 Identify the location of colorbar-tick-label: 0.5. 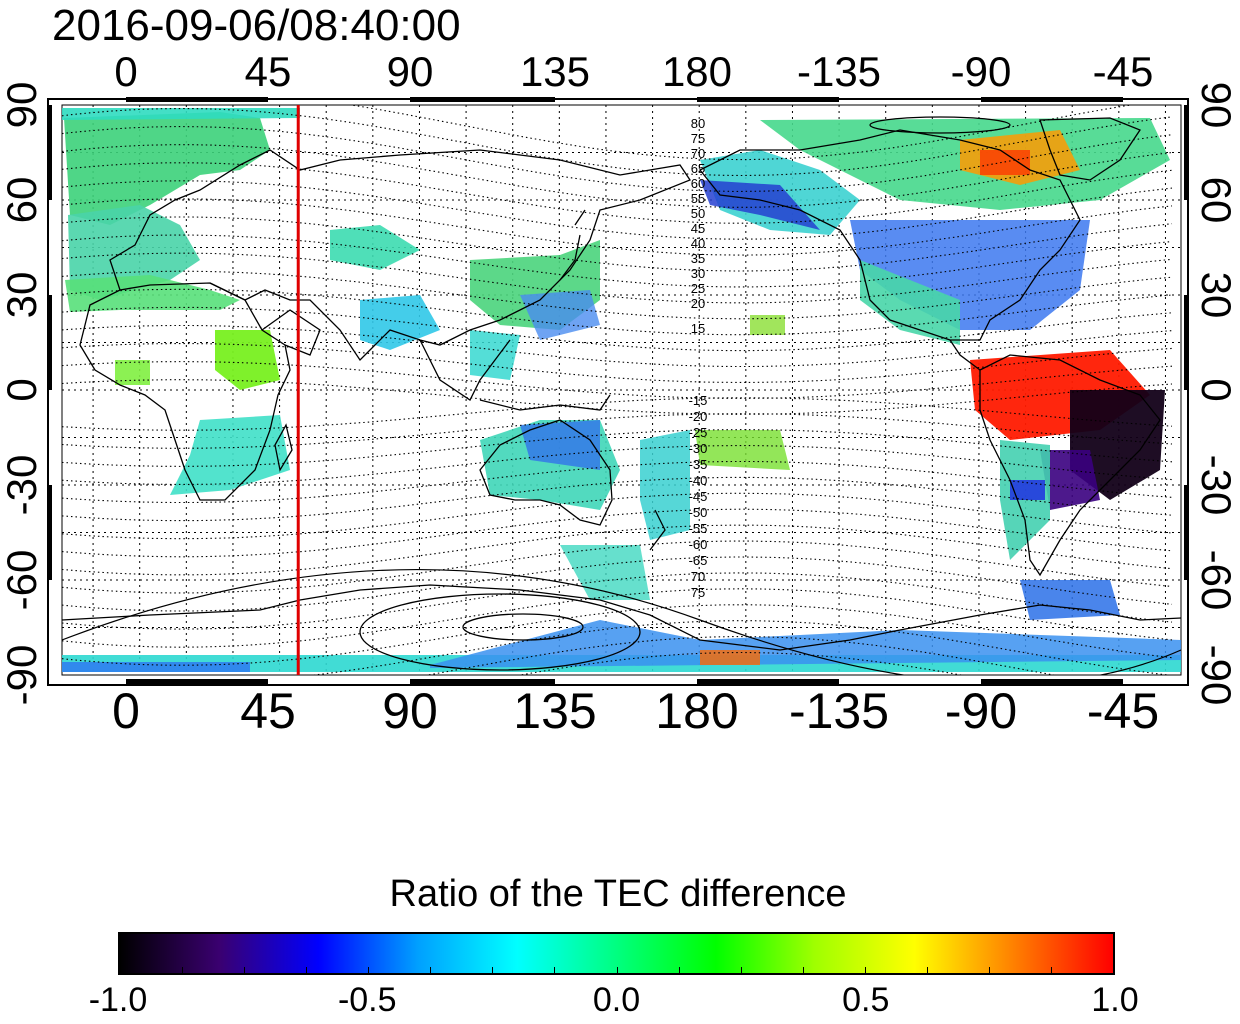
(866, 1000).